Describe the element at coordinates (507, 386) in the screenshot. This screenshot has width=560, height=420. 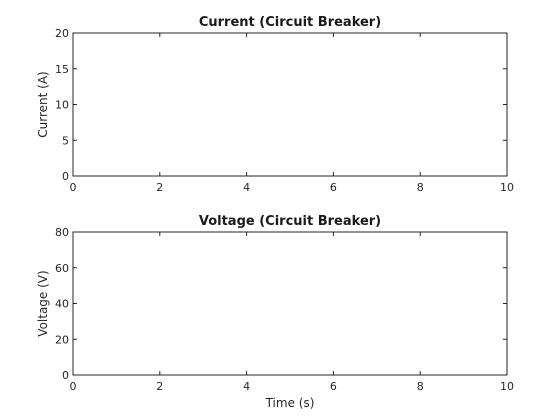
I see `voltage-x-tick-label: 10` at that location.